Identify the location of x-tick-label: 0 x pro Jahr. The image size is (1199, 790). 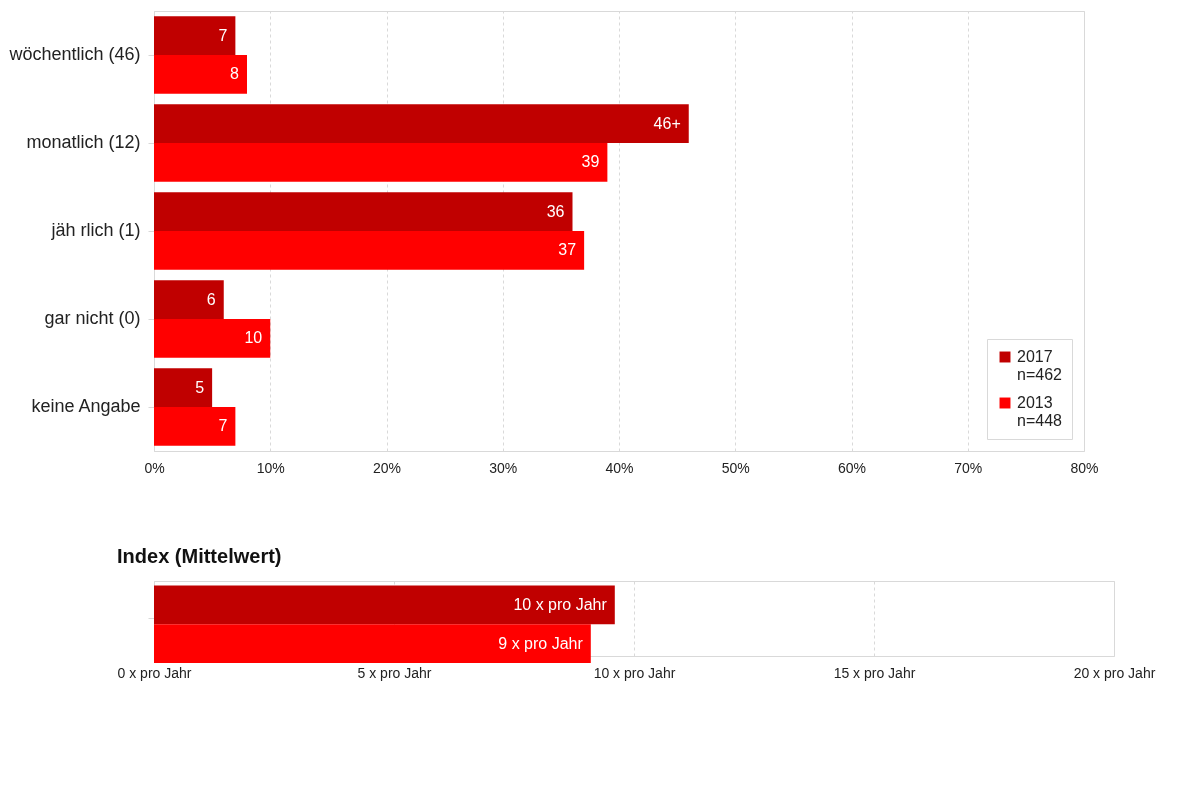
(154, 672).